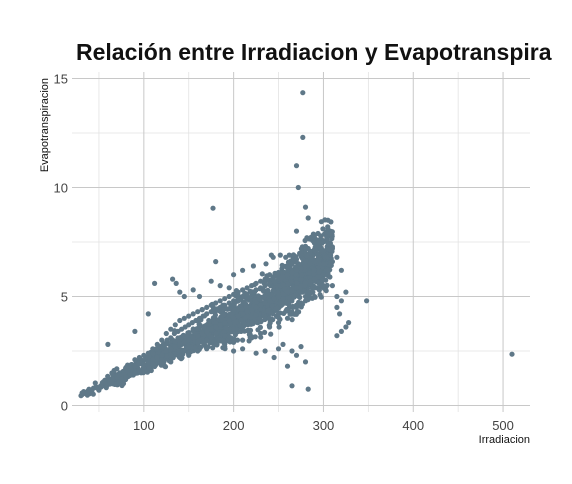 This screenshot has height=484, width=572. I want to click on y-tick-label: 0, so click(64, 405).